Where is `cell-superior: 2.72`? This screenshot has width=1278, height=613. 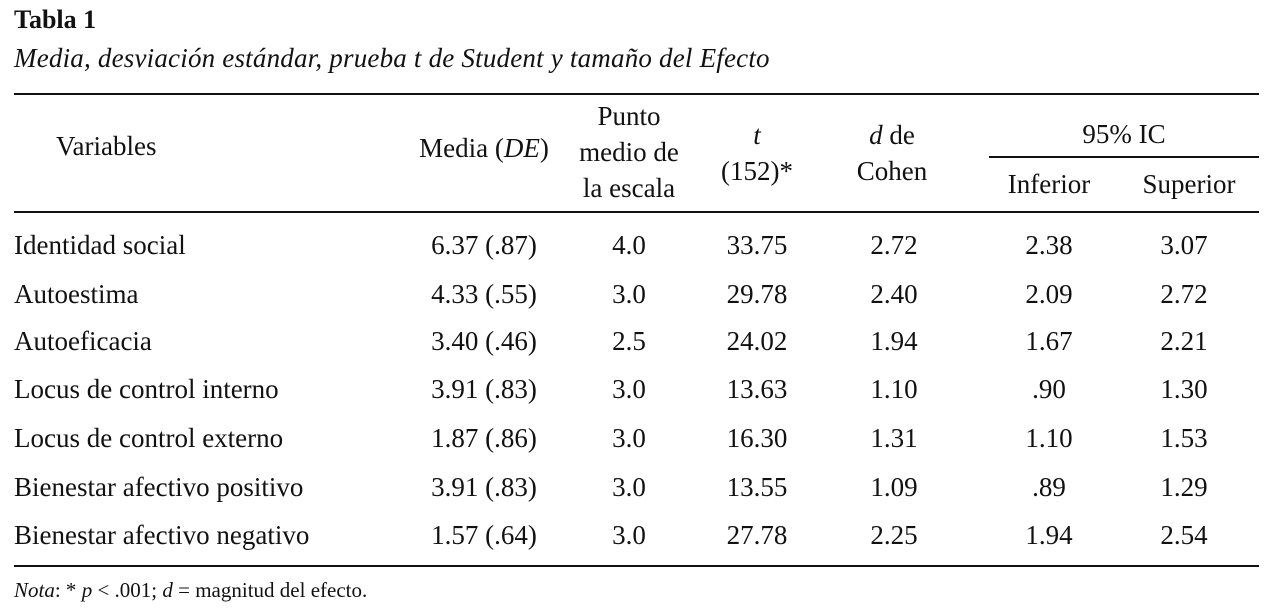
cell-superior: 2.72 is located at coordinates (1184, 294).